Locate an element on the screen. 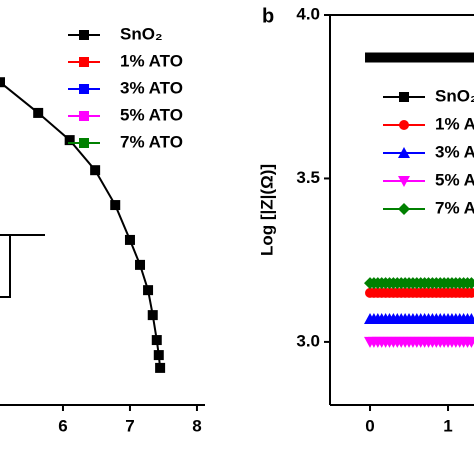  x-tick-label: 7 is located at coordinates (129, 425).